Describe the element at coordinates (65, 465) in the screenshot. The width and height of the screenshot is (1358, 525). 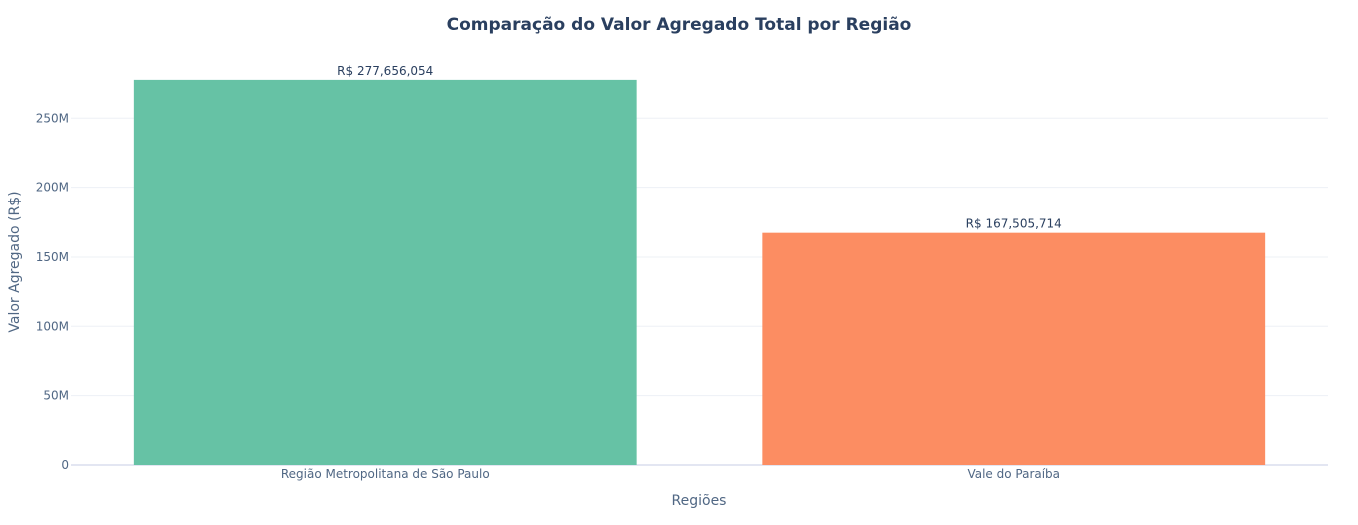
I see `y-tick-label: 0` at that location.